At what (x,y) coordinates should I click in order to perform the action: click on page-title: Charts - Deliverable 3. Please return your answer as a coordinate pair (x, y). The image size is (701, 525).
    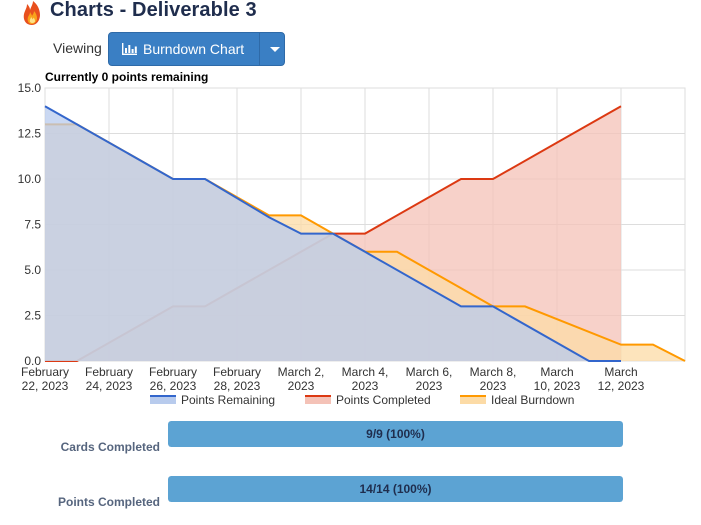
    Looking at the image, I should click on (153, 10).